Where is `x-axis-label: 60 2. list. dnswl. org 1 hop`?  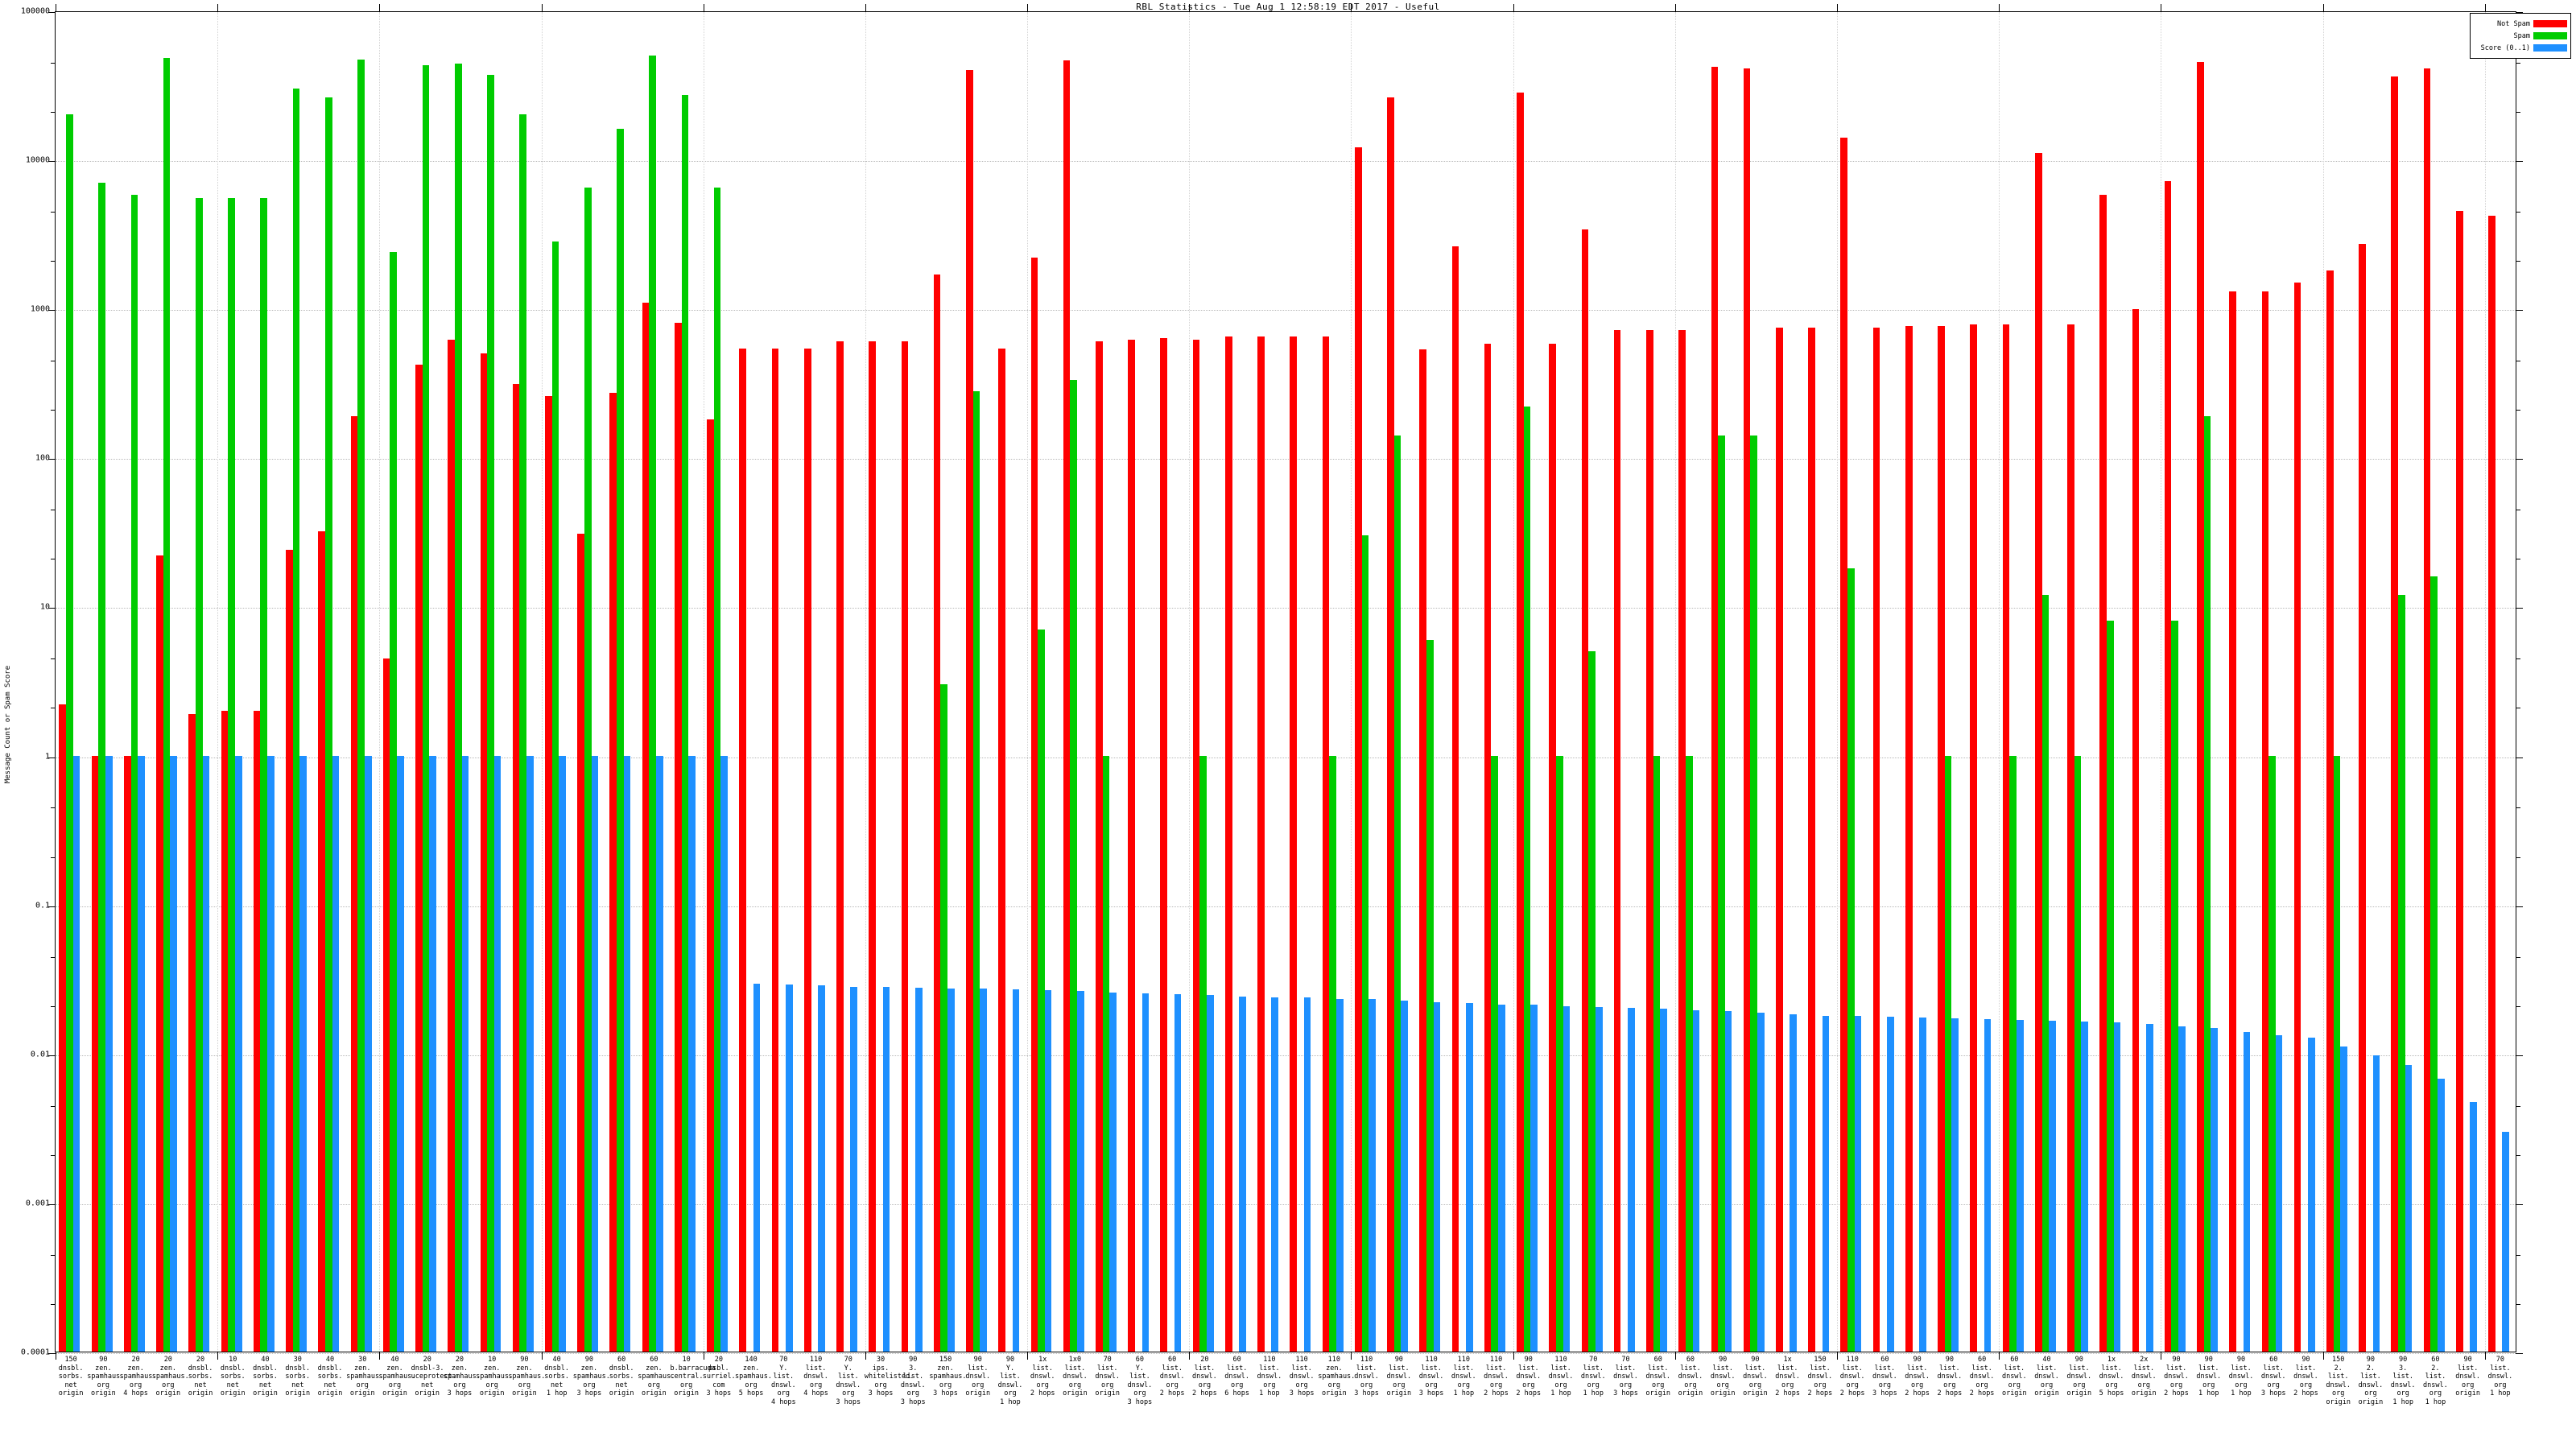 x-axis-label: 60 2. list. dnswl. org 1 hop is located at coordinates (2435, 1381).